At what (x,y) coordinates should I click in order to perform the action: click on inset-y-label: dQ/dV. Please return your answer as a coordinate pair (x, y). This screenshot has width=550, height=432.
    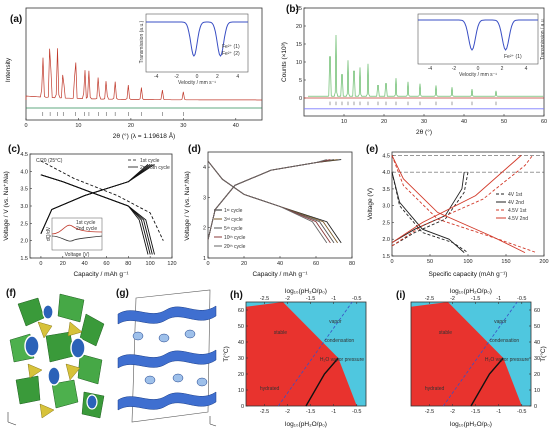
    Looking at the image, I should click on (49, 233).